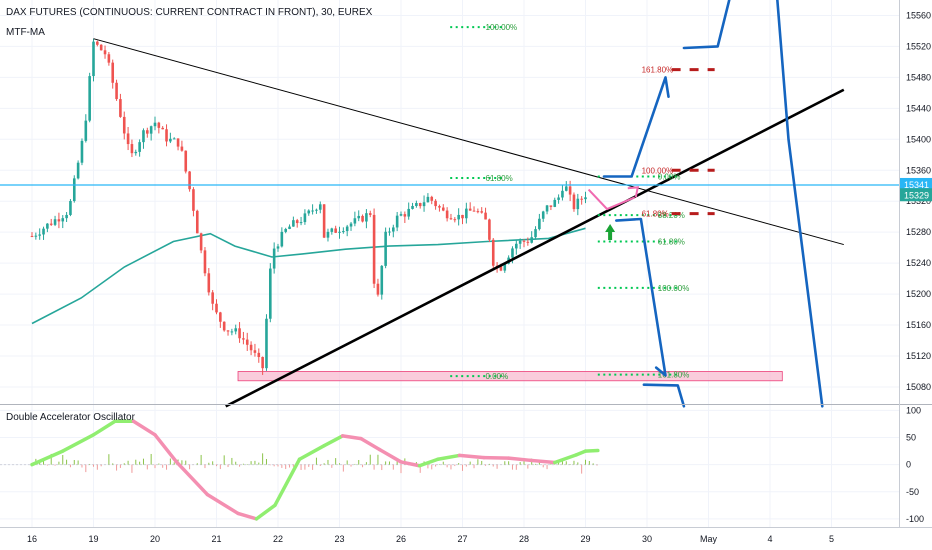 The image size is (932, 550). Describe the element at coordinates (918, 387) in the screenshot. I see `price-tick-label: 15080` at that location.